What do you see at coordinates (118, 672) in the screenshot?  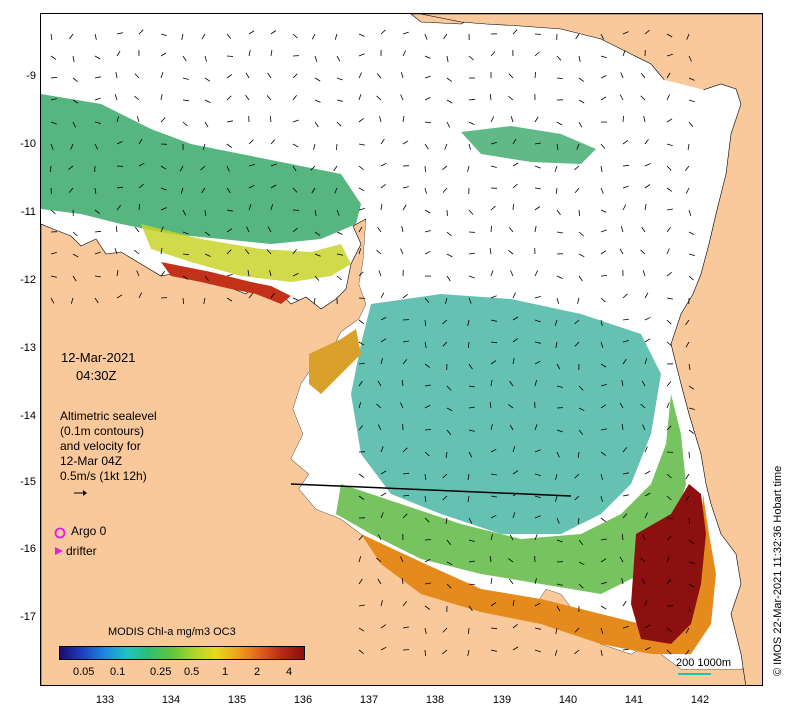 I see `colorbar-tick: 0.1` at bounding box center [118, 672].